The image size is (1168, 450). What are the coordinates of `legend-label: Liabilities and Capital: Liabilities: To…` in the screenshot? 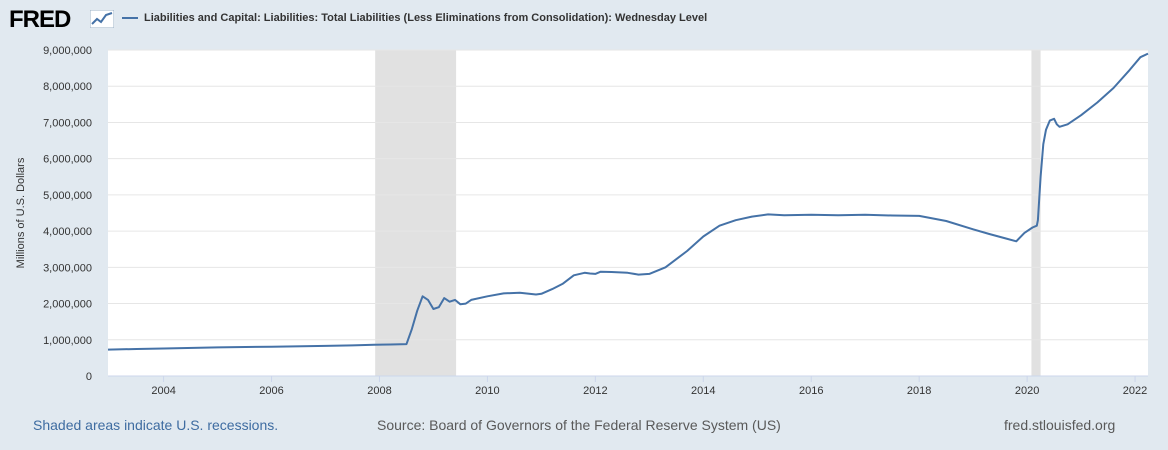 It's located at (426, 18).